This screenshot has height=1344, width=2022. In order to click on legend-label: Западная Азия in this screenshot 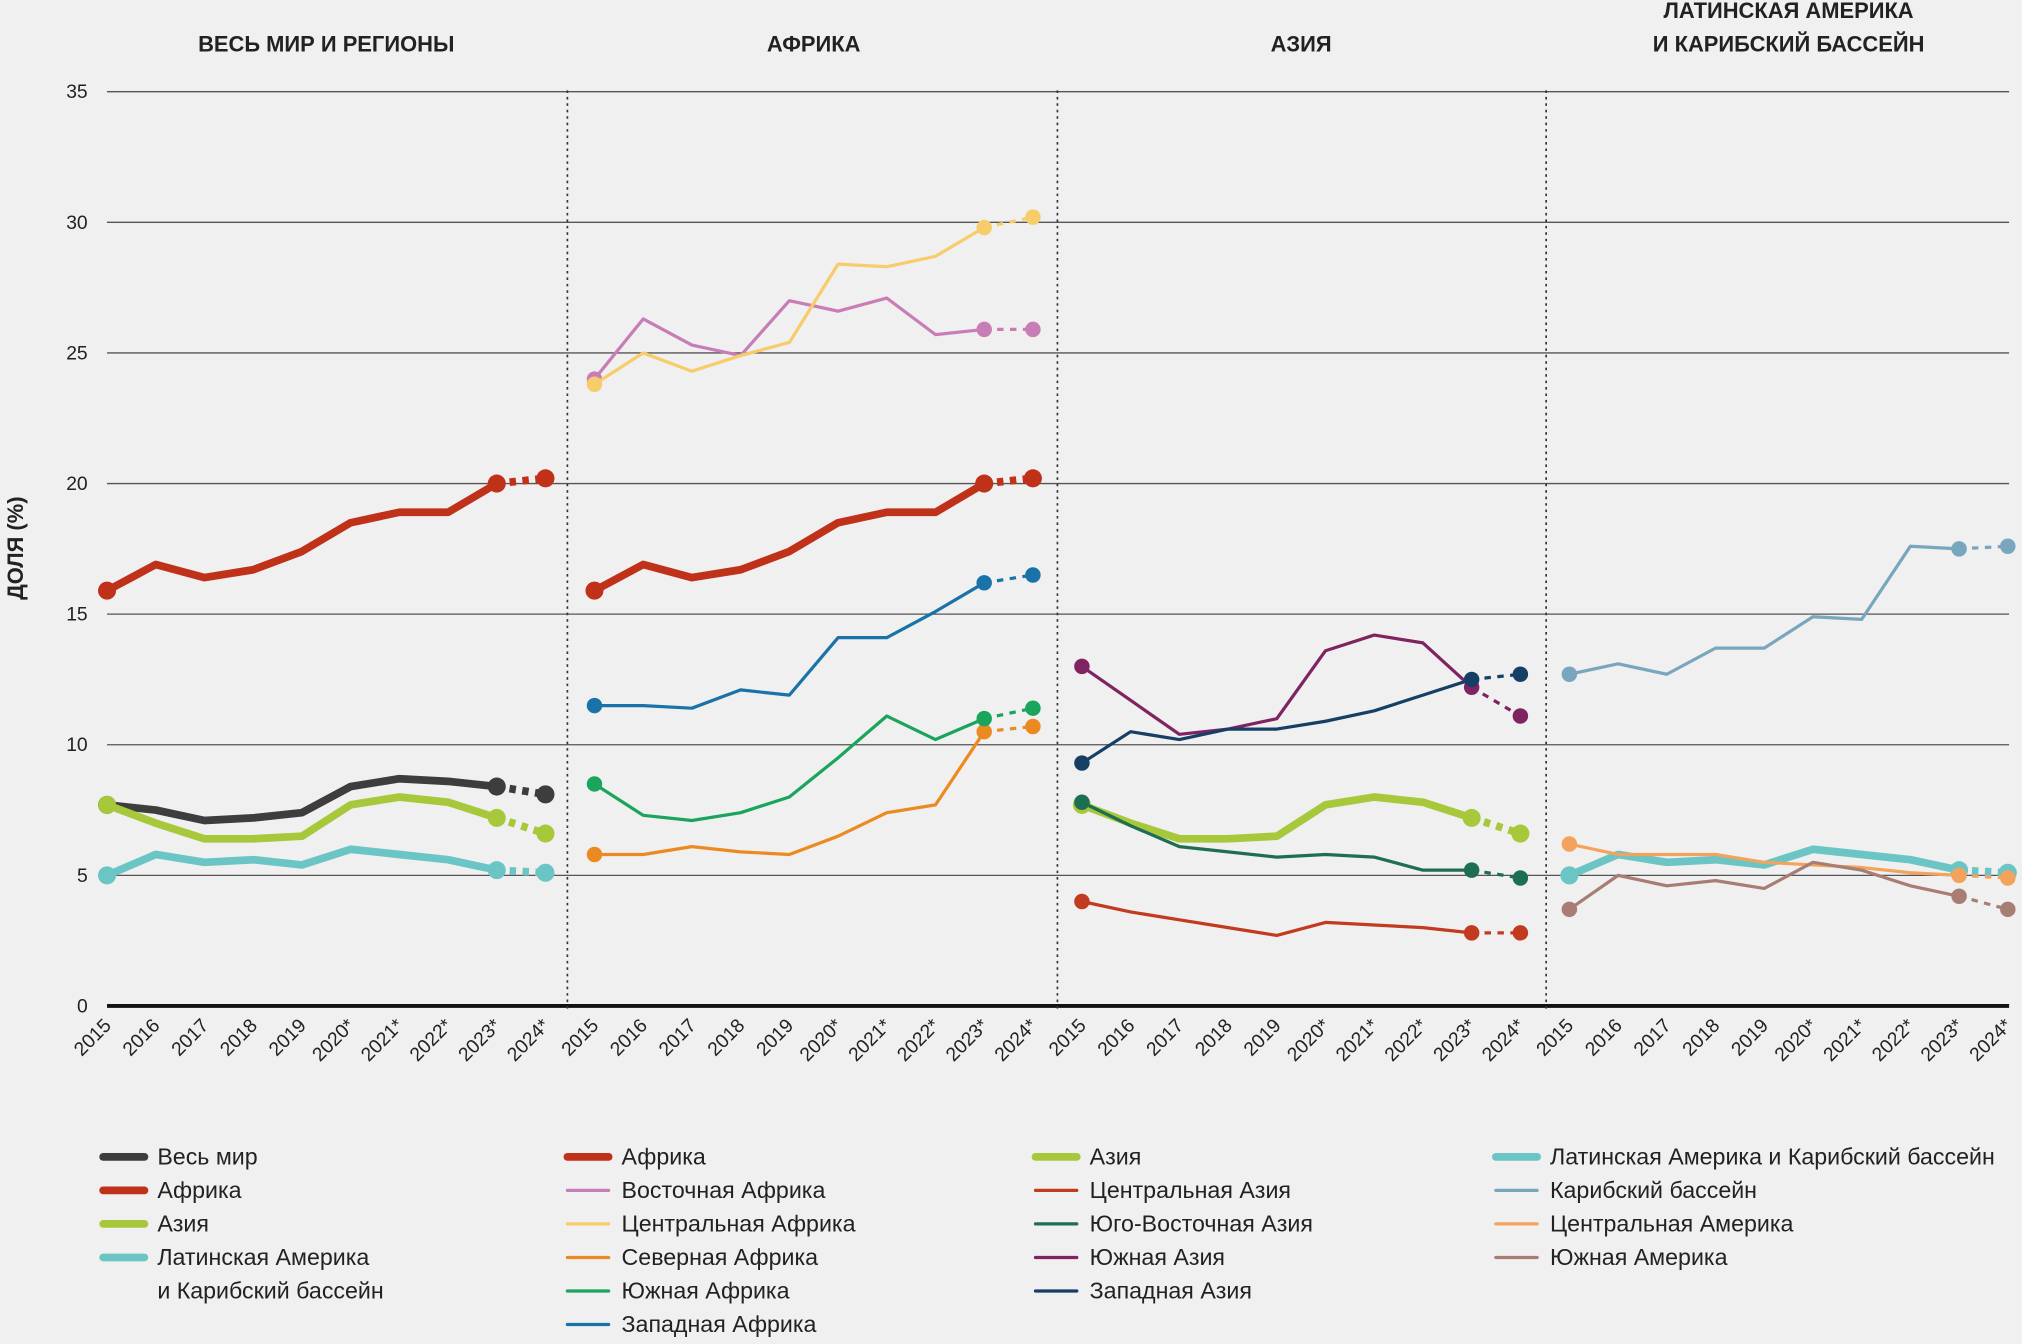, I will do `click(1171, 1291)`.